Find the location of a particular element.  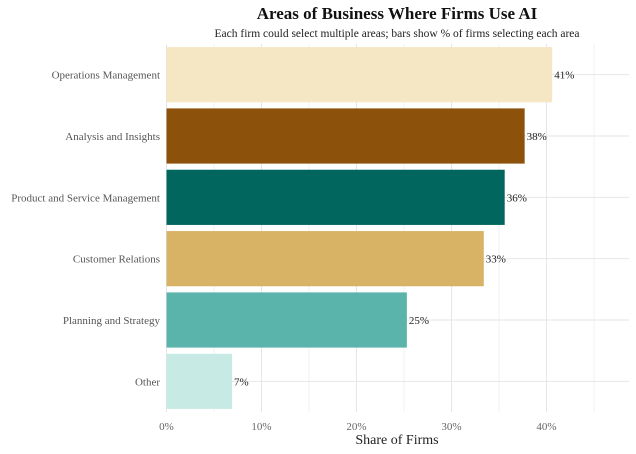

x-tick-label: 30% is located at coordinates (451, 427).